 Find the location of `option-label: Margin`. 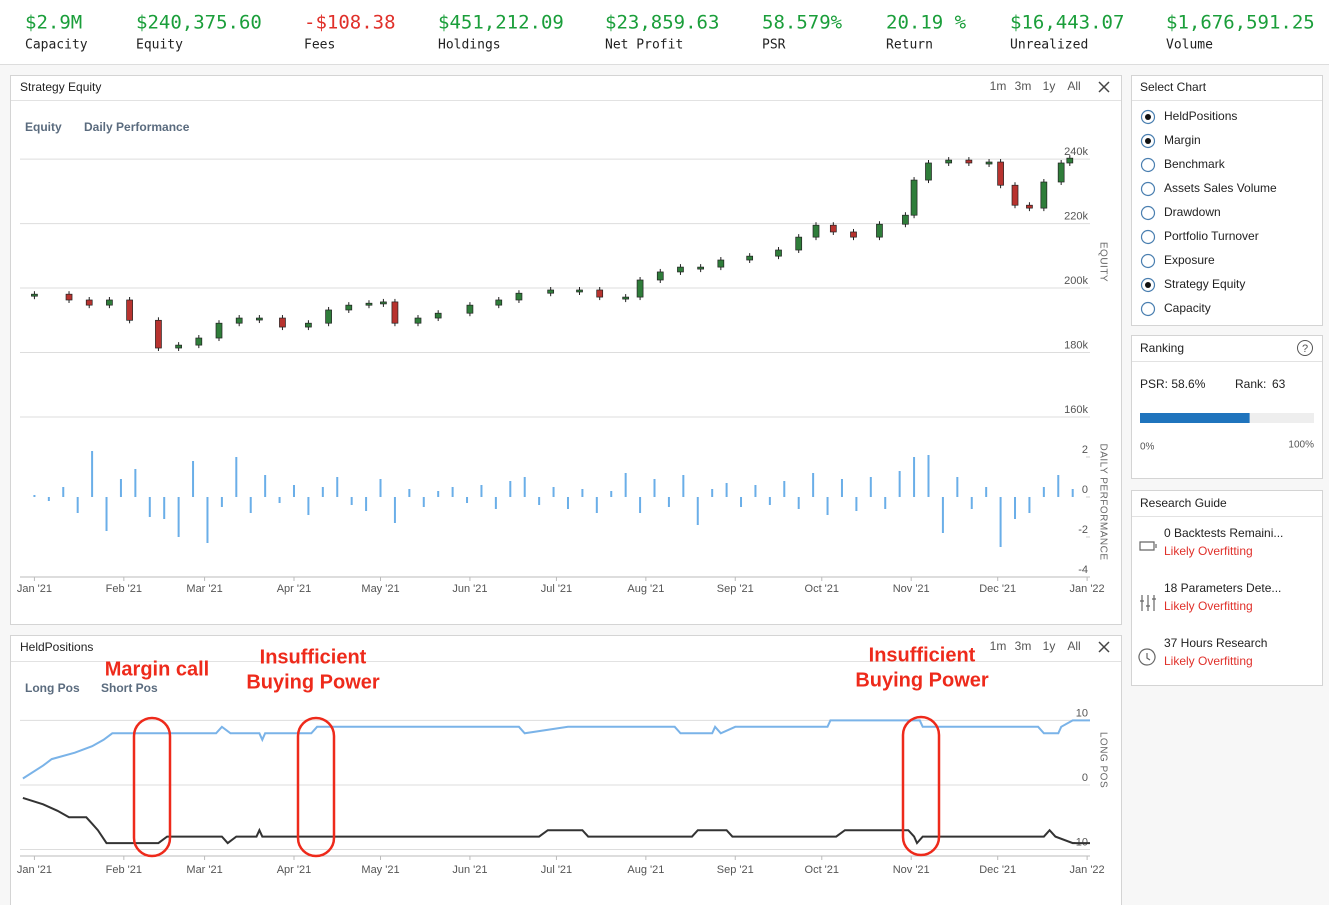

option-label: Margin is located at coordinates (1182, 140).